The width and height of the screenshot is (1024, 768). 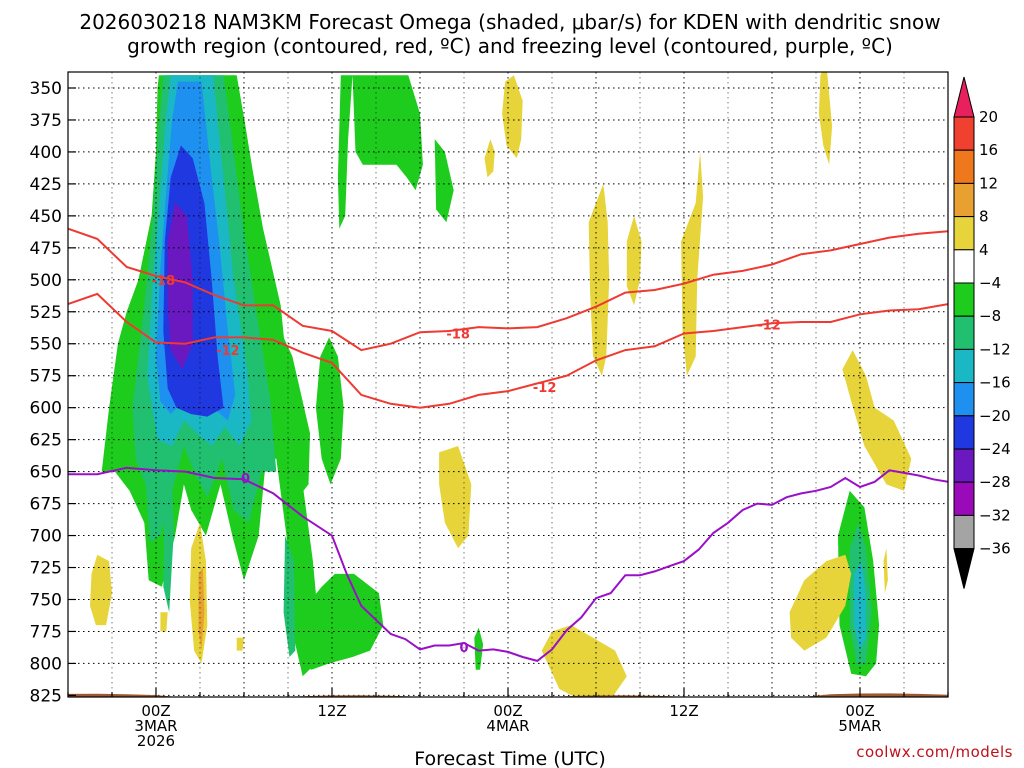 What do you see at coordinates (995, 383) in the screenshot?
I see `colorbar-label: −16` at bounding box center [995, 383].